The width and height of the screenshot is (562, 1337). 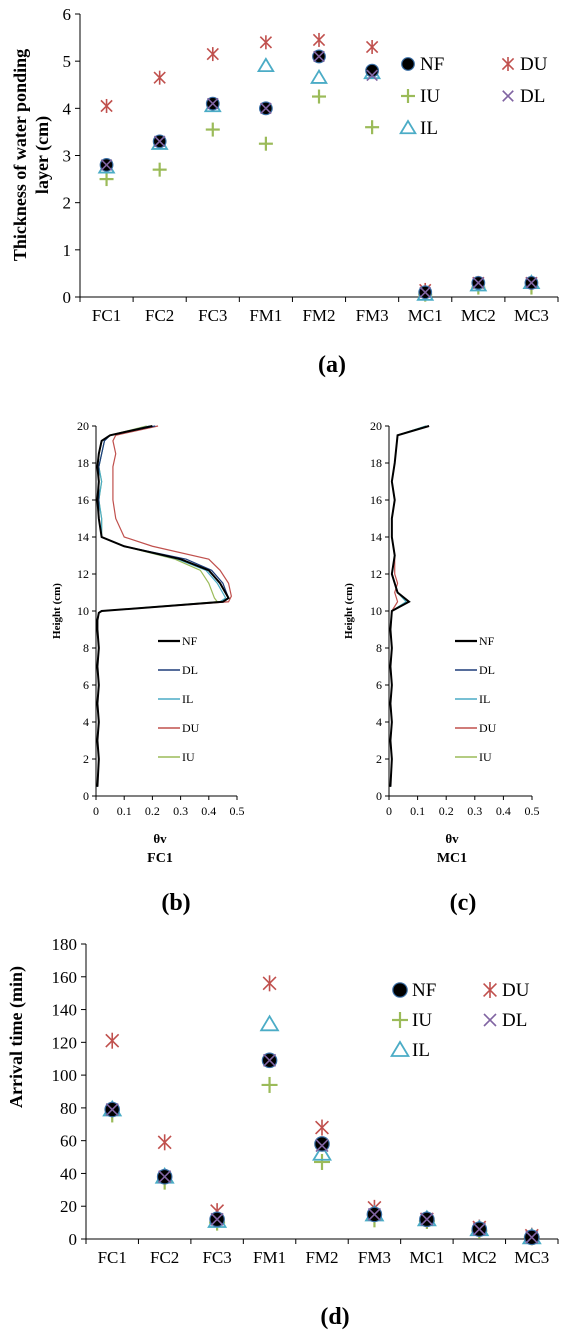 I want to click on chart-b-panel-label: (b), so click(x=175, y=903).